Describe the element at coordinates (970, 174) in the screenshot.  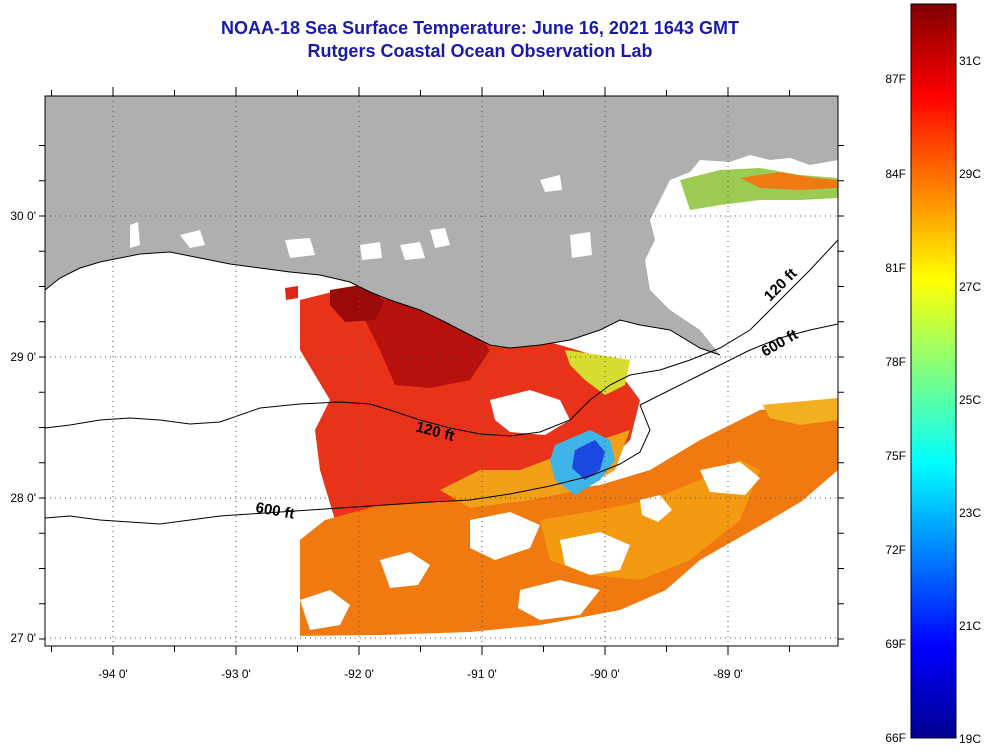
I see `colorbar-c-label: 29C` at that location.